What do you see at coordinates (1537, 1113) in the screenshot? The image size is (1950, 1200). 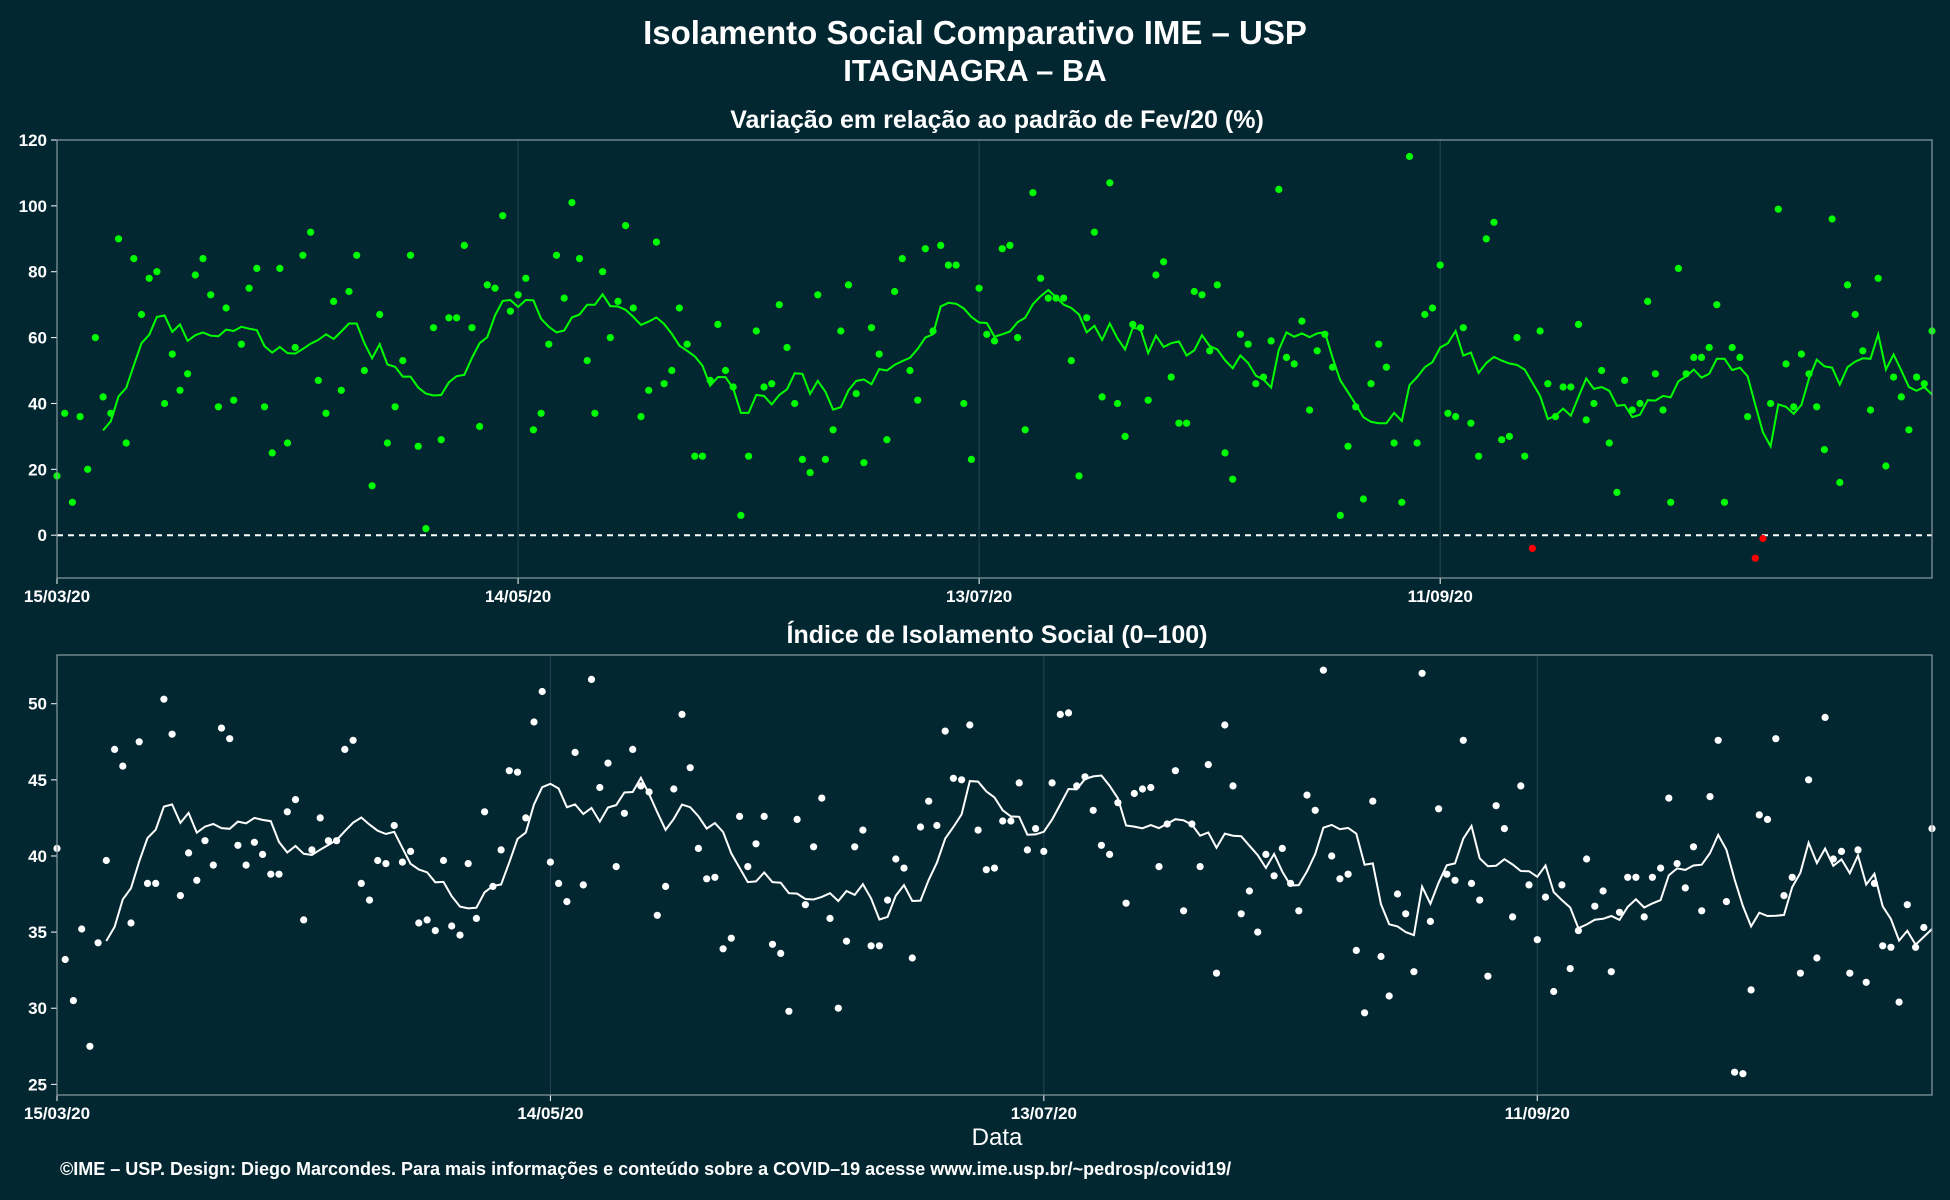 I see `index-x-tick-label: 11/09/20` at bounding box center [1537, 1113].